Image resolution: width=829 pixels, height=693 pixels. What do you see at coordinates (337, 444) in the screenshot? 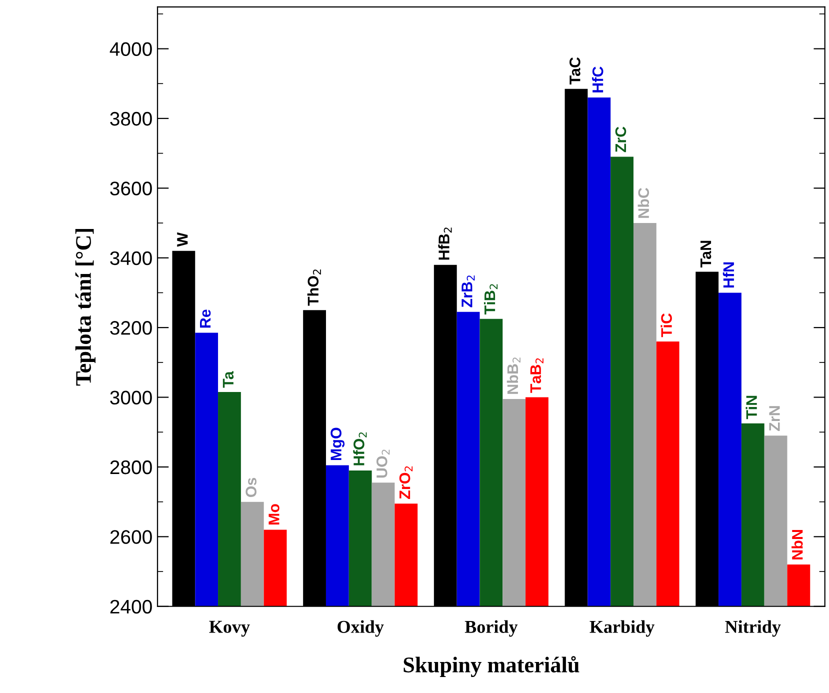
I see `annotation: MgO` at bounding box center [337, 444].